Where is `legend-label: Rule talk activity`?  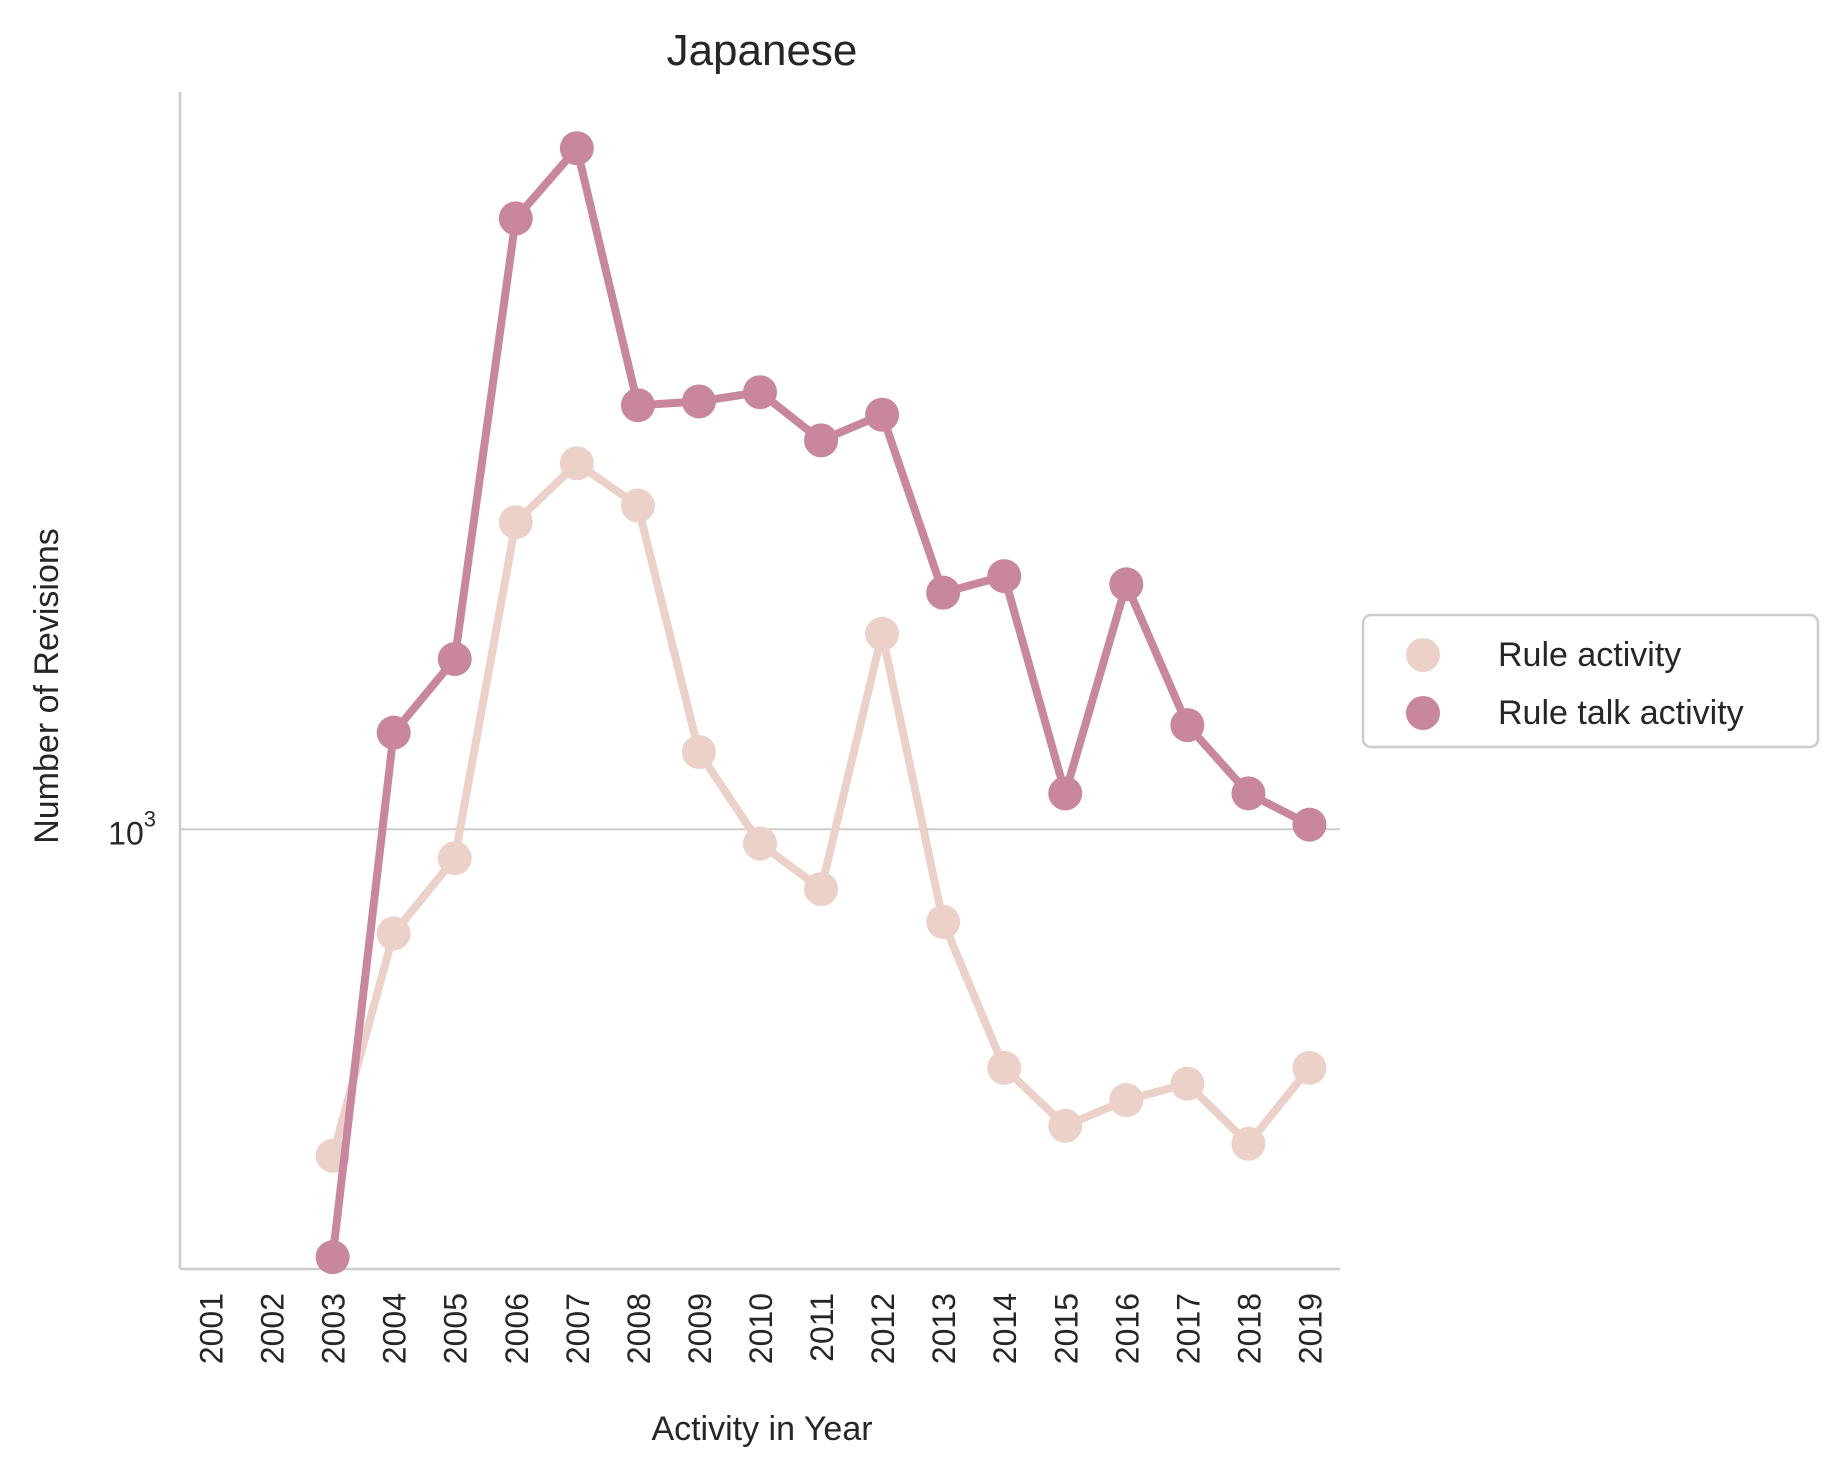 legend-label: Rule talk activity is located at coordinates (1621, 713).